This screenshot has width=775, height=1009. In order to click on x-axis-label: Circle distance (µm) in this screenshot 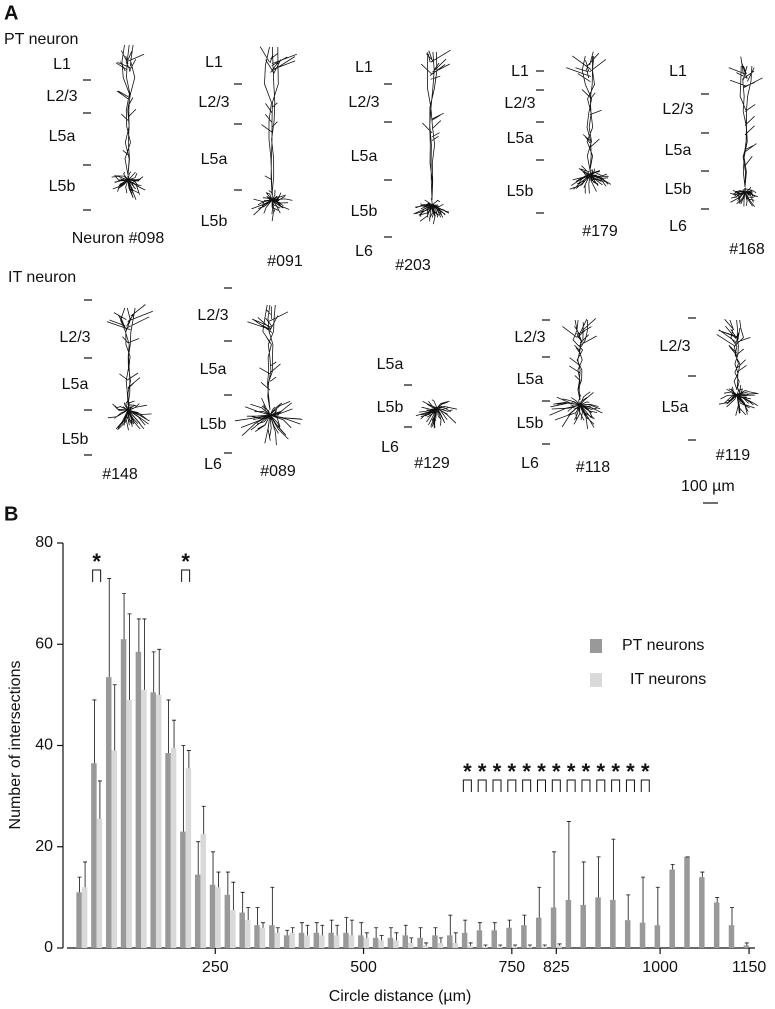, I will do `click(400, 996)`.